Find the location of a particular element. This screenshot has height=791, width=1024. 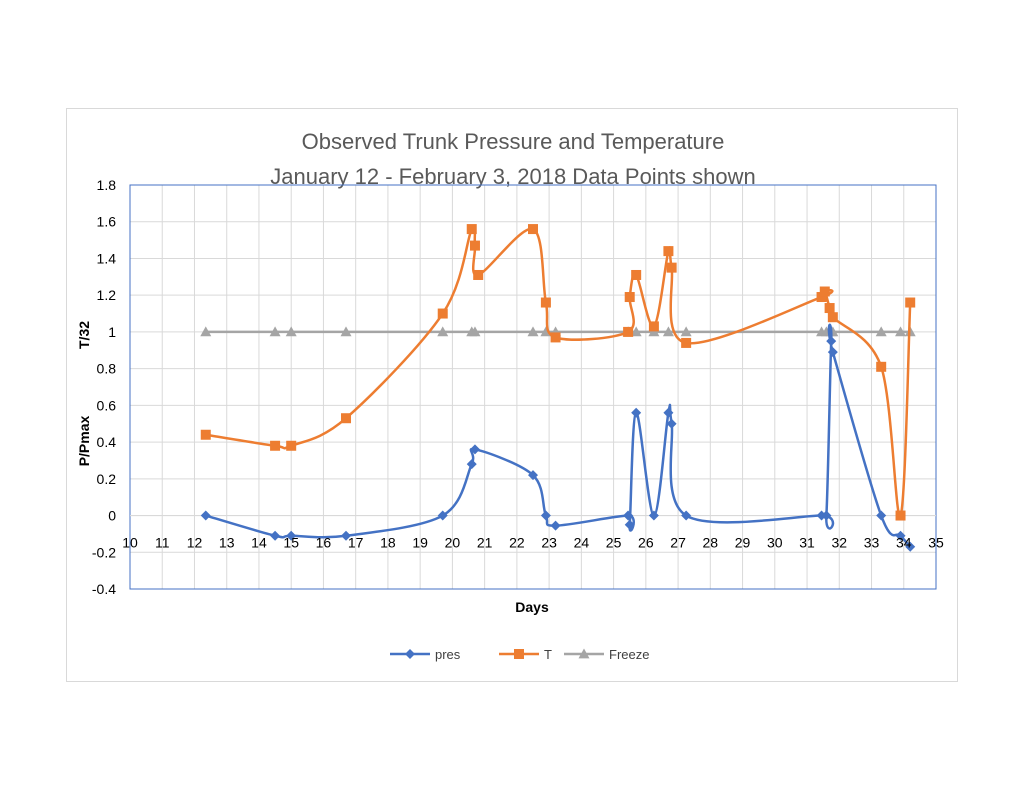

x-tick-label: 31 is located at coordinates (807, 543).